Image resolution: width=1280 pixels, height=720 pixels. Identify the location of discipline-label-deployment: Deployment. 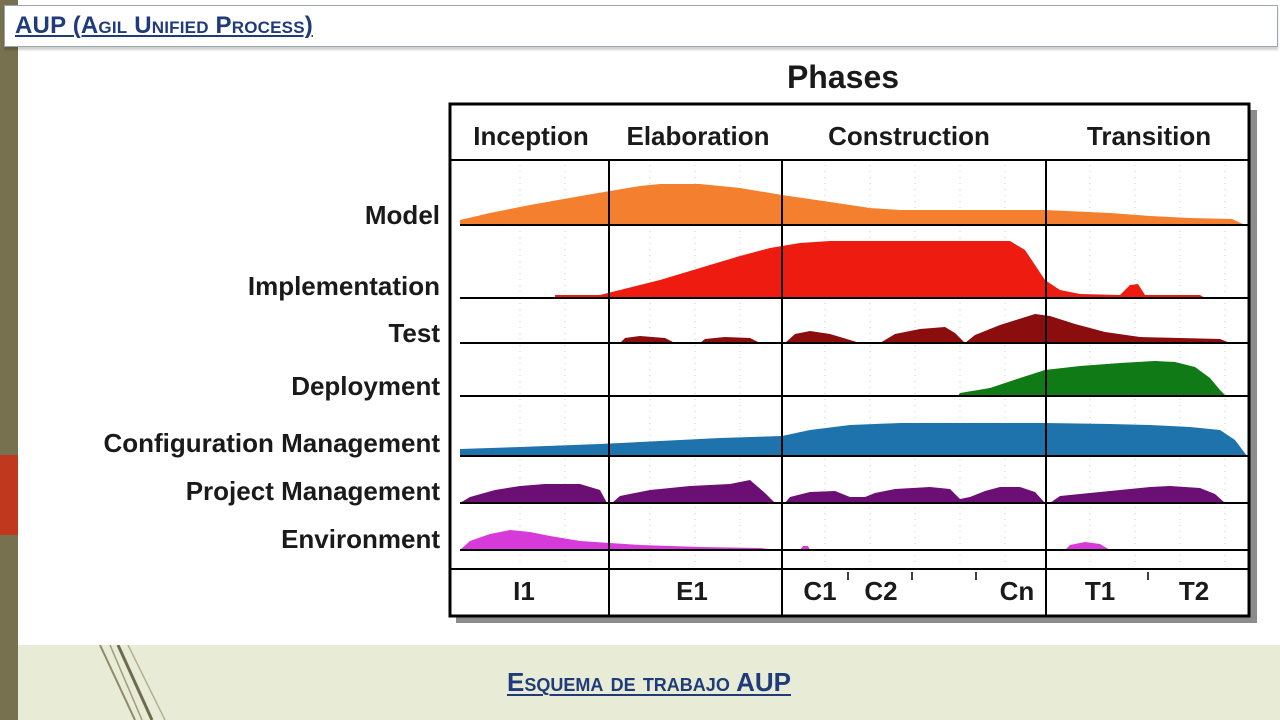
(365, 386).